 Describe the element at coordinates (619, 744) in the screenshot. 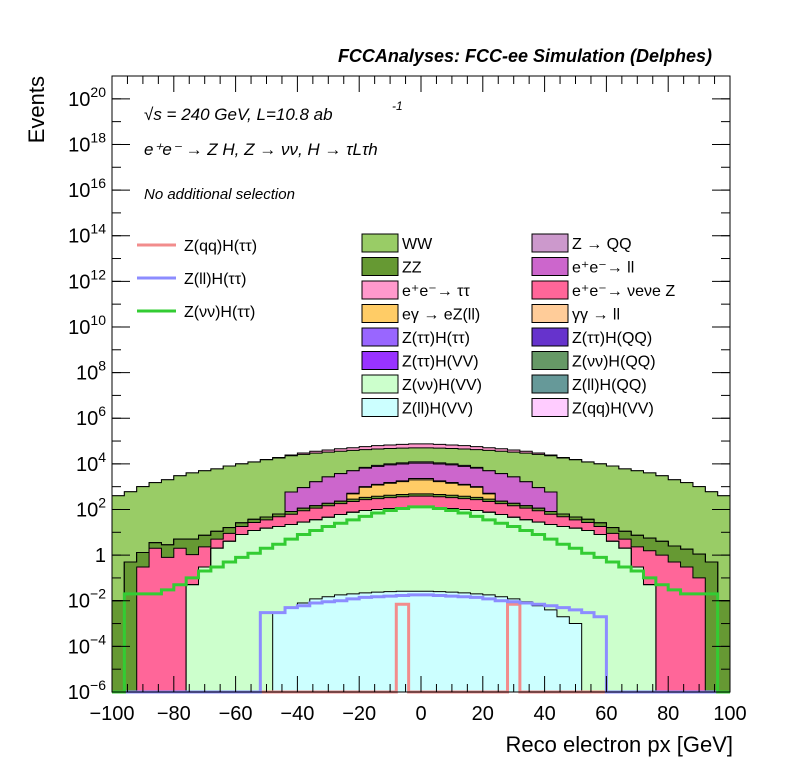

I see `x-axis-label: Reco electron px [GeV]` at that location.